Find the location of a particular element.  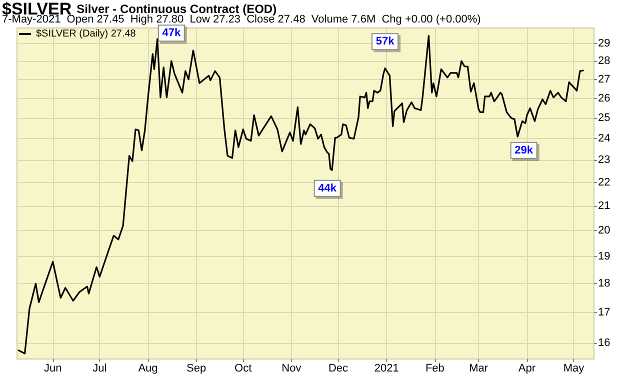

x-tick-label: Sep is located at coordinates (196, 368).